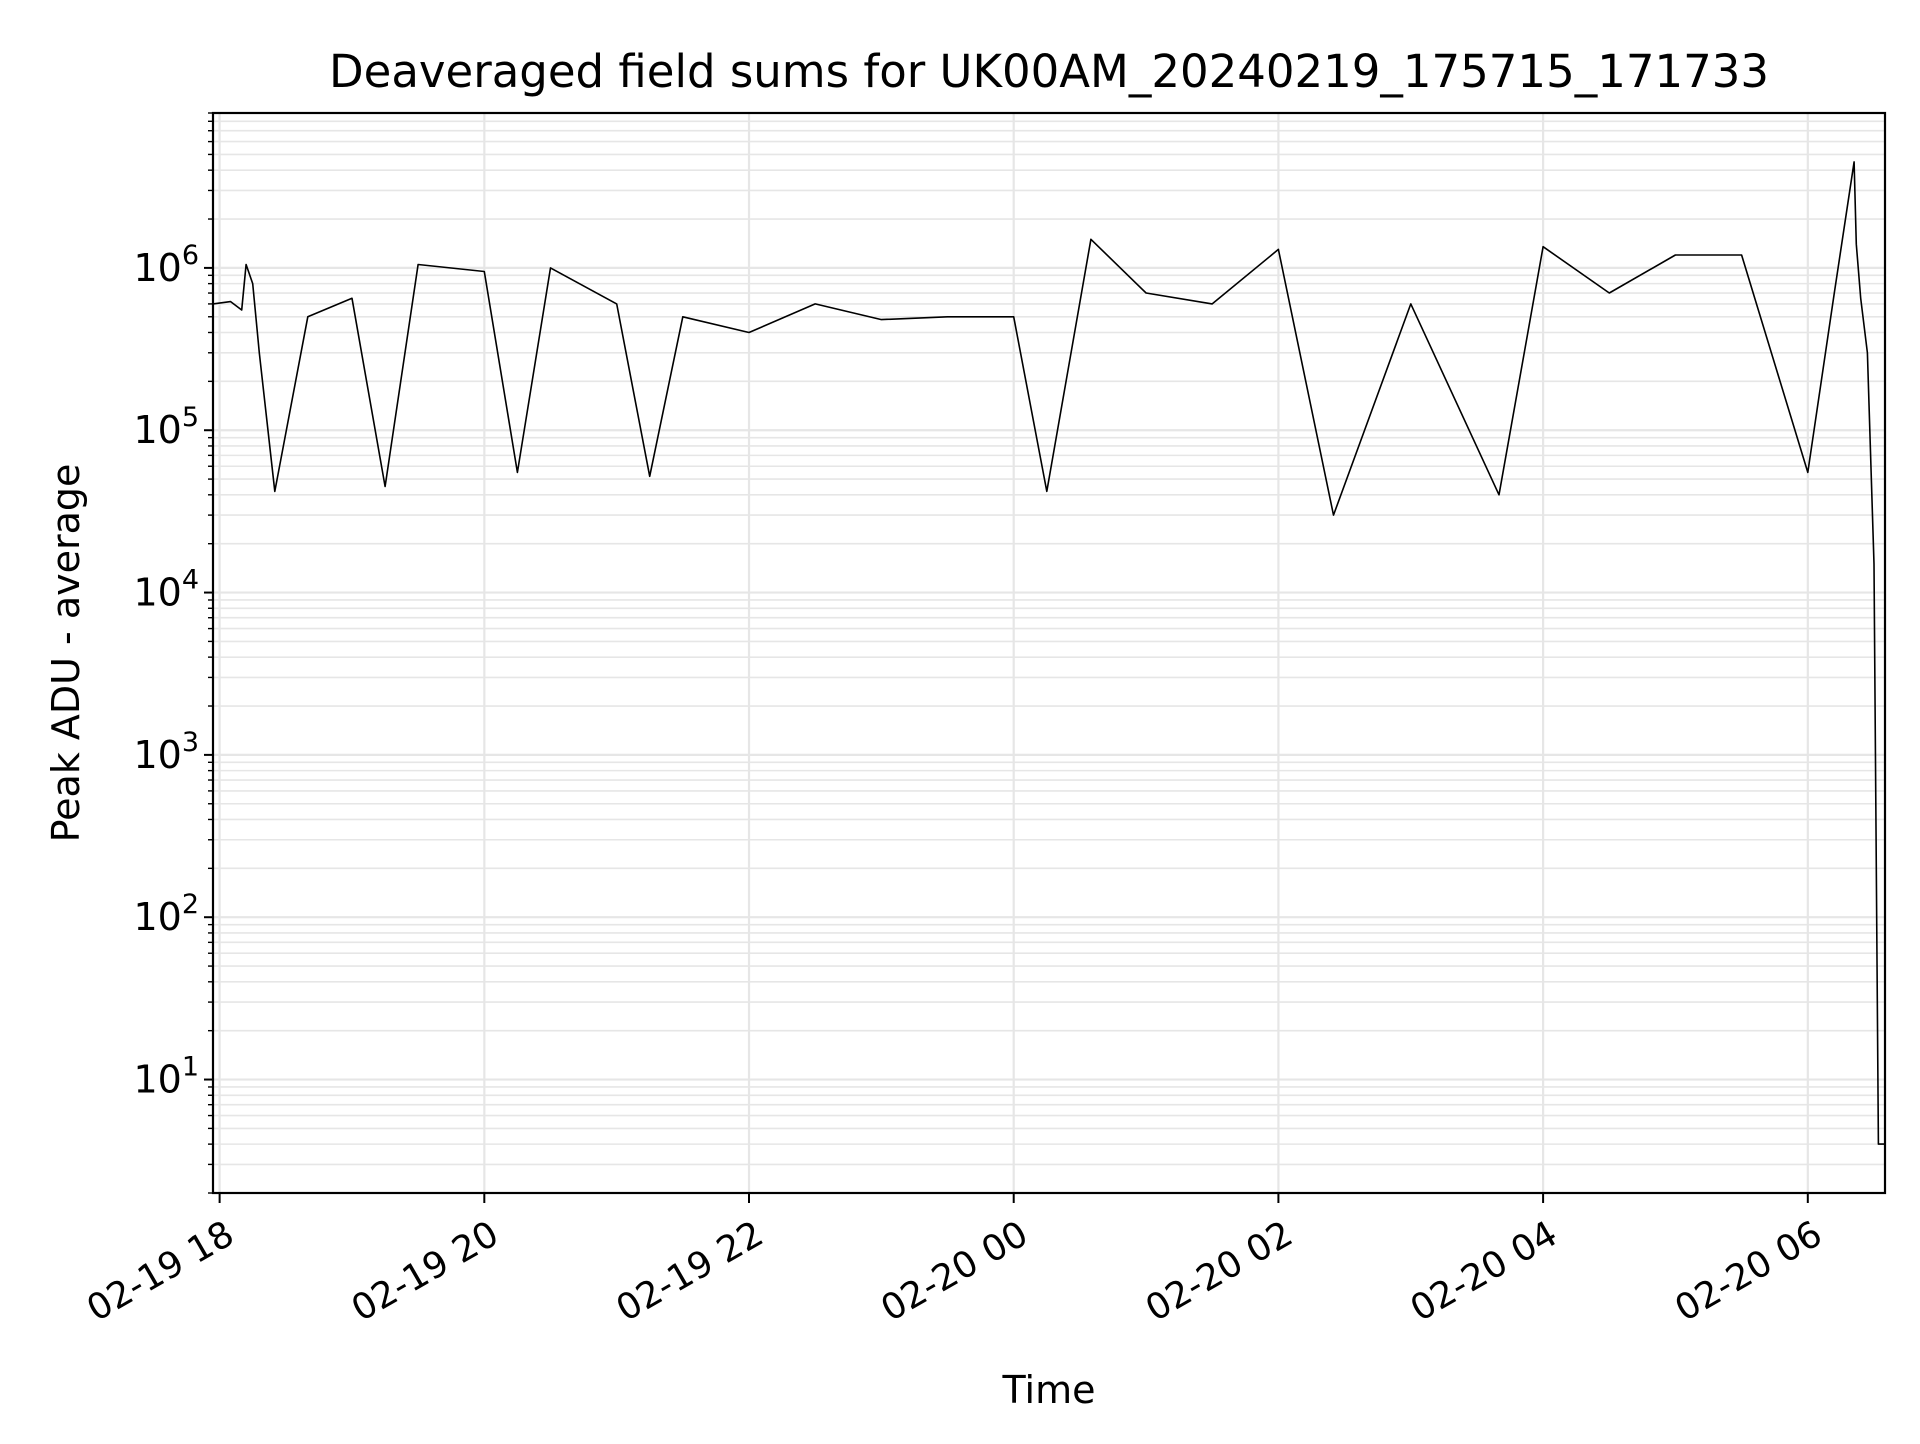  I want to click on y-tick-label: 101, so click(166, 1077).